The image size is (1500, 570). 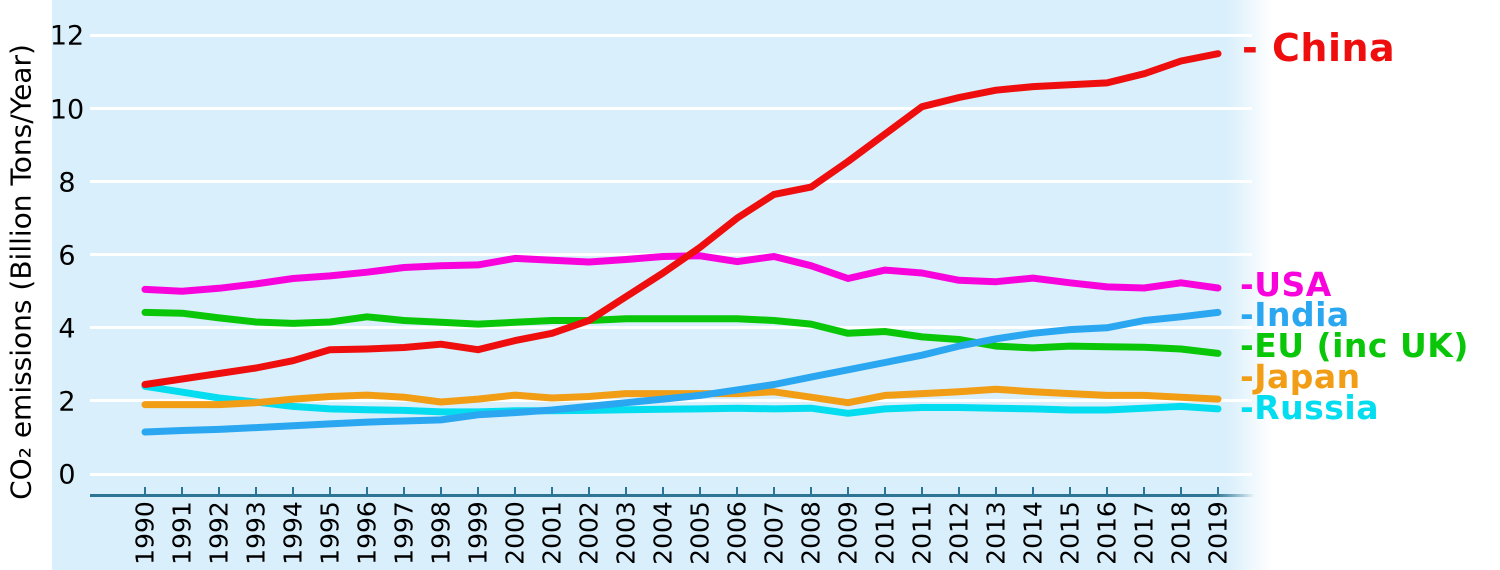 I want to click on x-year-label-2005: 2005, so click(x=700, y=533).